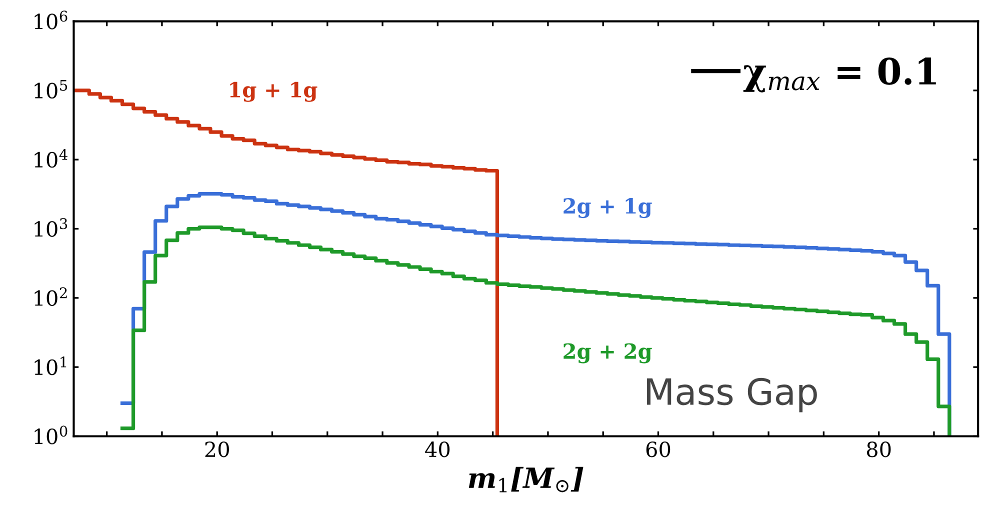 The width and height of the screenshot is (983, 532). What do you see at coordinates (51, 227) in the screenshot?
I see `y-tick-label: 10$^{3}$` at bounding box center [51, 227].